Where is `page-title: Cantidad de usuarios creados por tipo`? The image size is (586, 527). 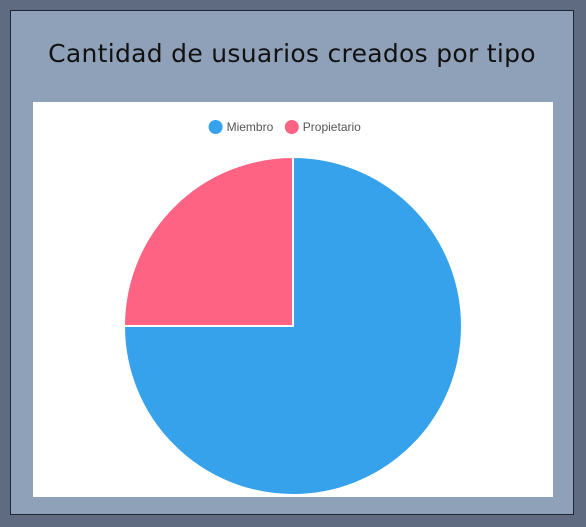
page-title: Cantidad de usuarios creados por tipo is located at coordinates (292, 53).